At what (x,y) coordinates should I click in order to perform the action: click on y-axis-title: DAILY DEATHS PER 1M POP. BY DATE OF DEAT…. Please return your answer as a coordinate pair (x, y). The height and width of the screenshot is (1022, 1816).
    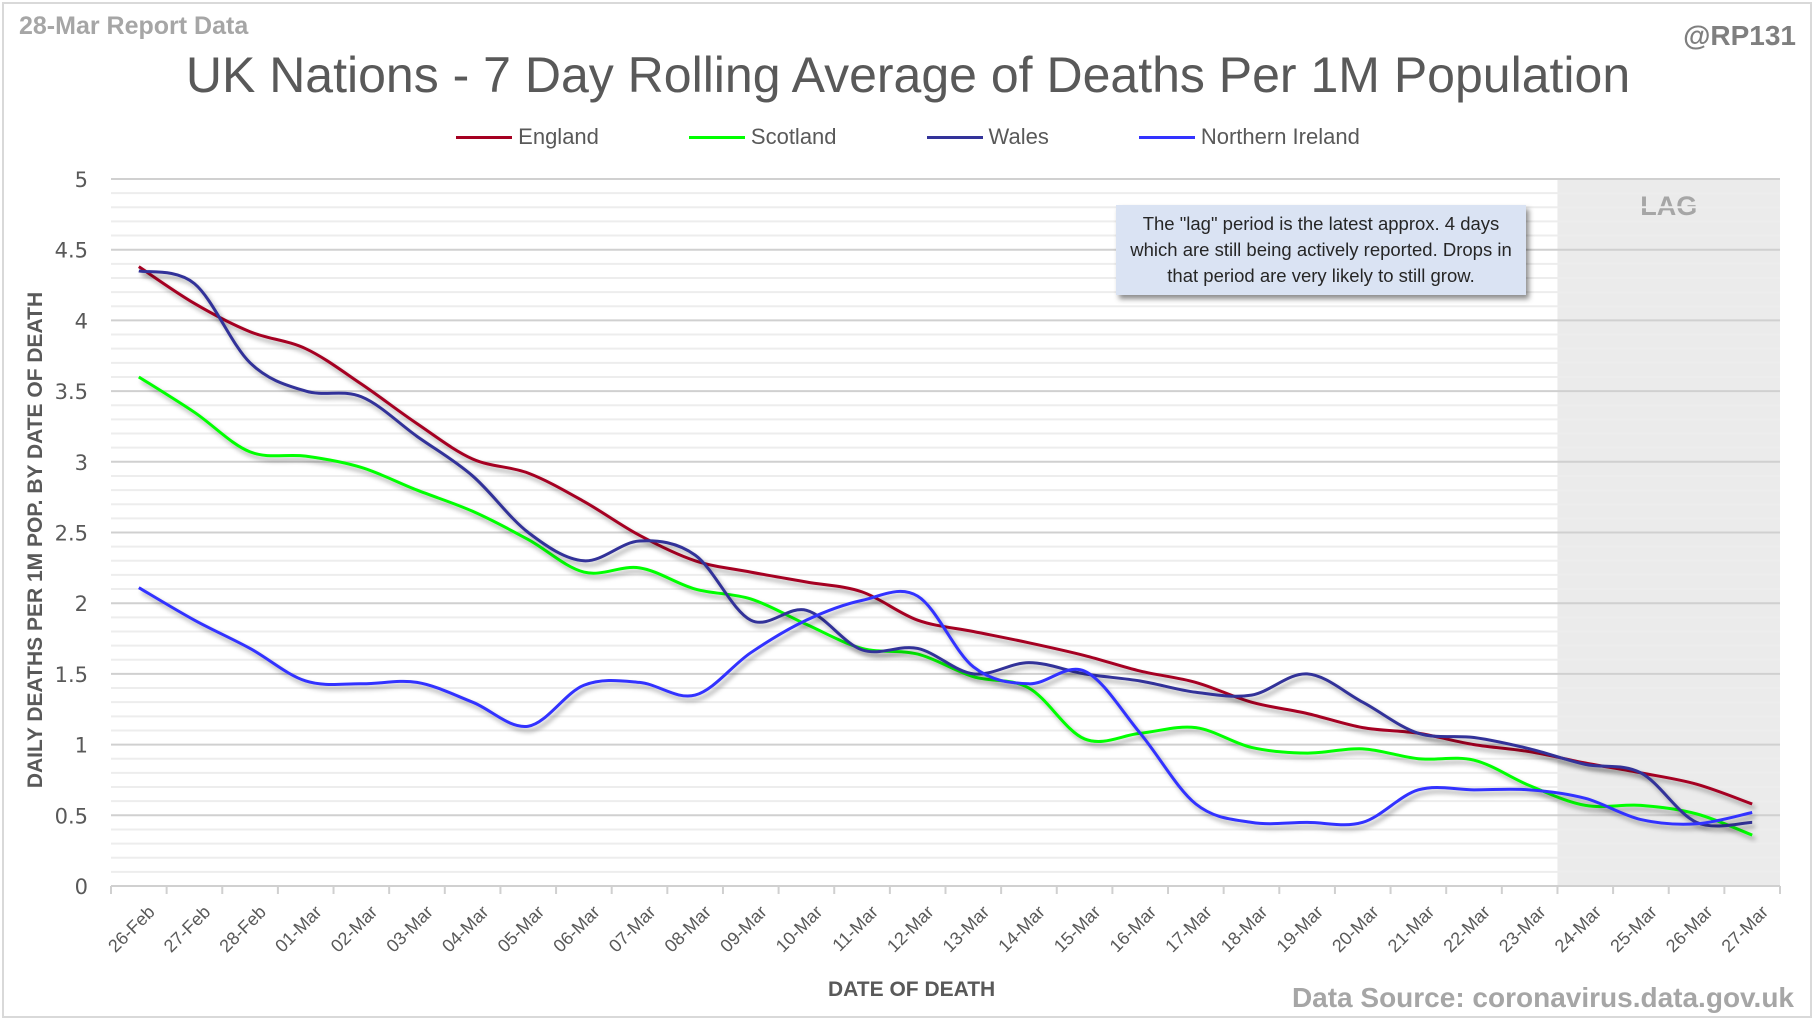
    Looking at the image, I should click on (35, 540).